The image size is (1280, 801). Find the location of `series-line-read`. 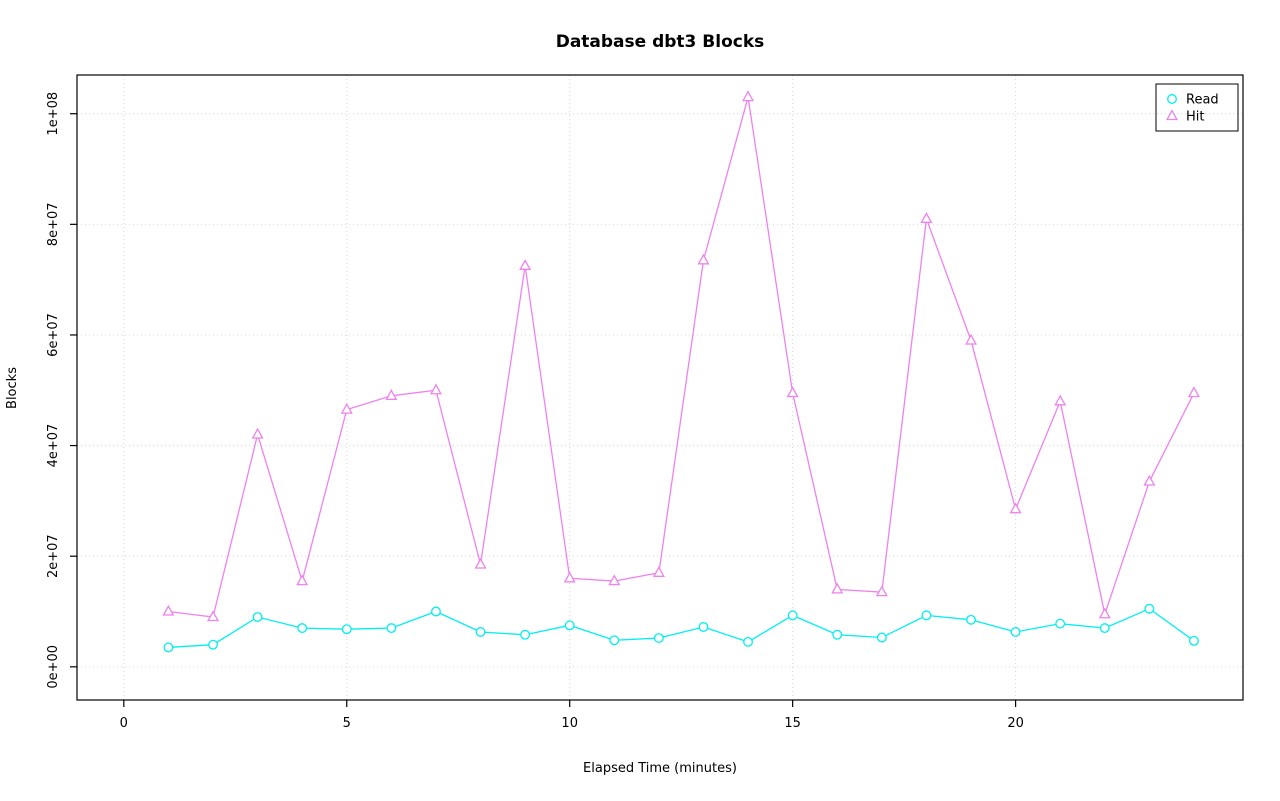

series-line-read is located at coordinates (681, 628).